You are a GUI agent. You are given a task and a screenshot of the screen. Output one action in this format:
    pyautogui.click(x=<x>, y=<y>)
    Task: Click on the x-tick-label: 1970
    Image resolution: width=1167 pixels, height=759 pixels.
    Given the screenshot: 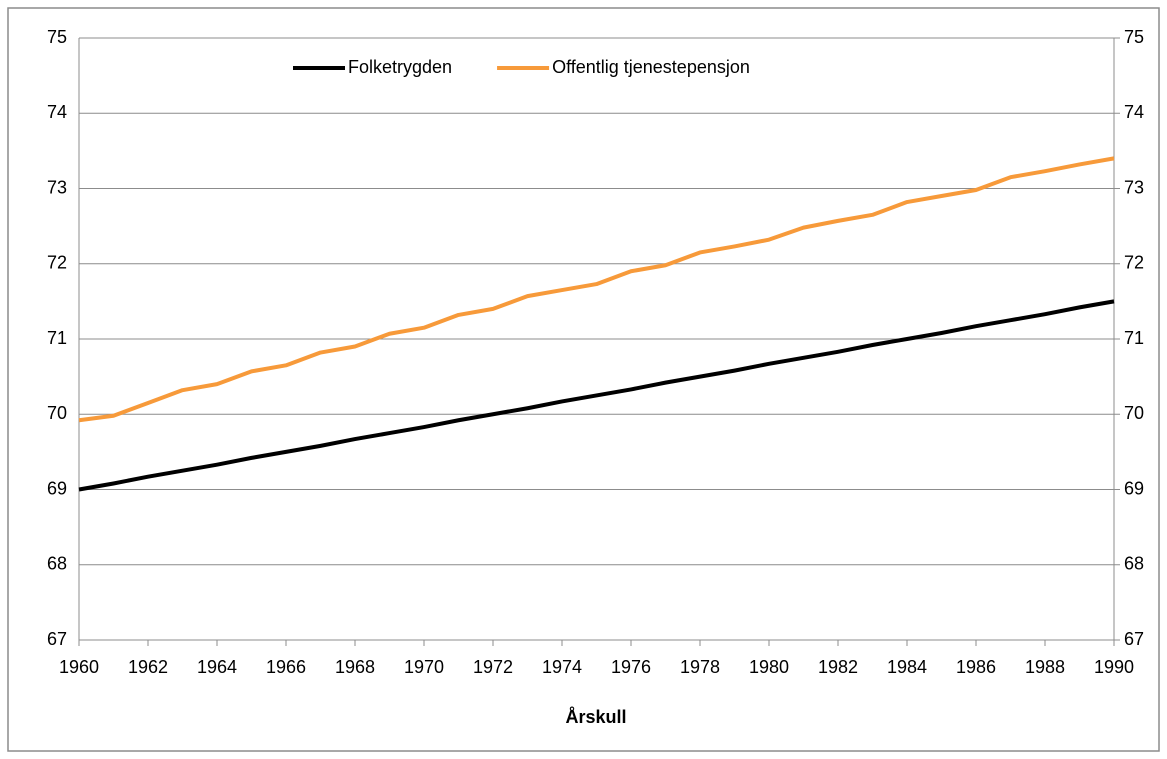 What is the action you would take?
    pyautogui.click(x=424, y=667)
    